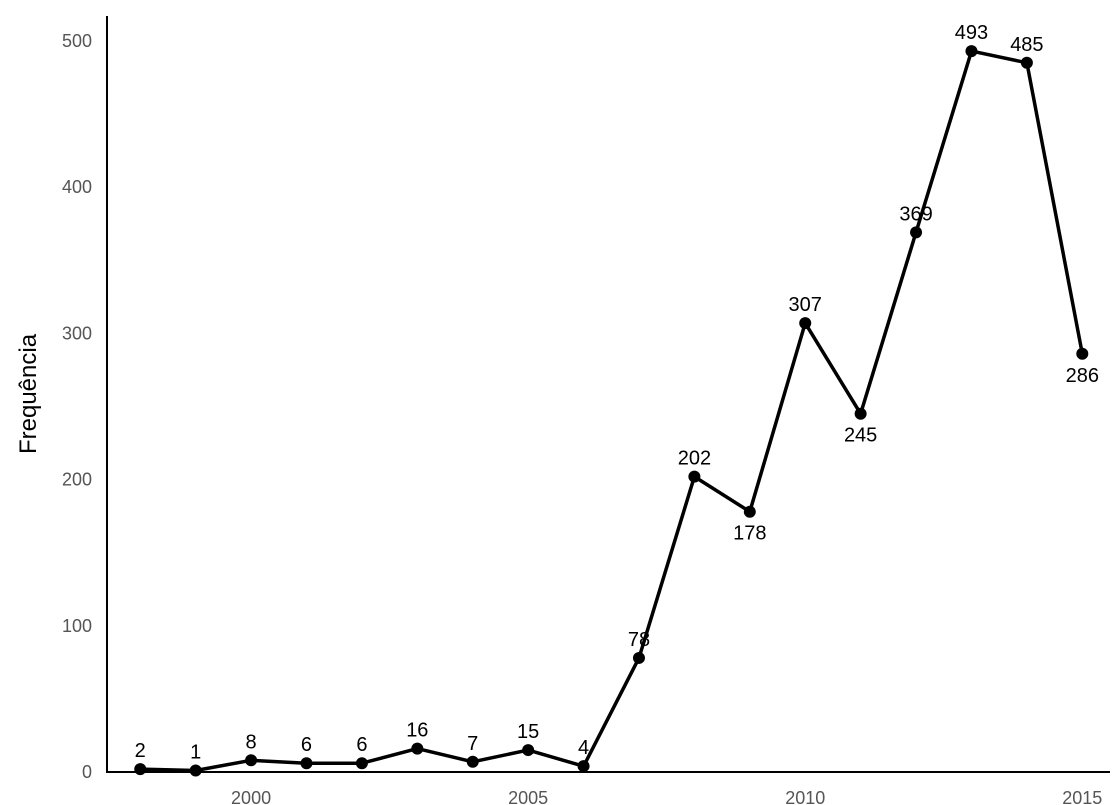  What do you see at coordinates (77, 187) in the screenshot?
I see `y-tick-label: 400` at bounding box center [77, 187].